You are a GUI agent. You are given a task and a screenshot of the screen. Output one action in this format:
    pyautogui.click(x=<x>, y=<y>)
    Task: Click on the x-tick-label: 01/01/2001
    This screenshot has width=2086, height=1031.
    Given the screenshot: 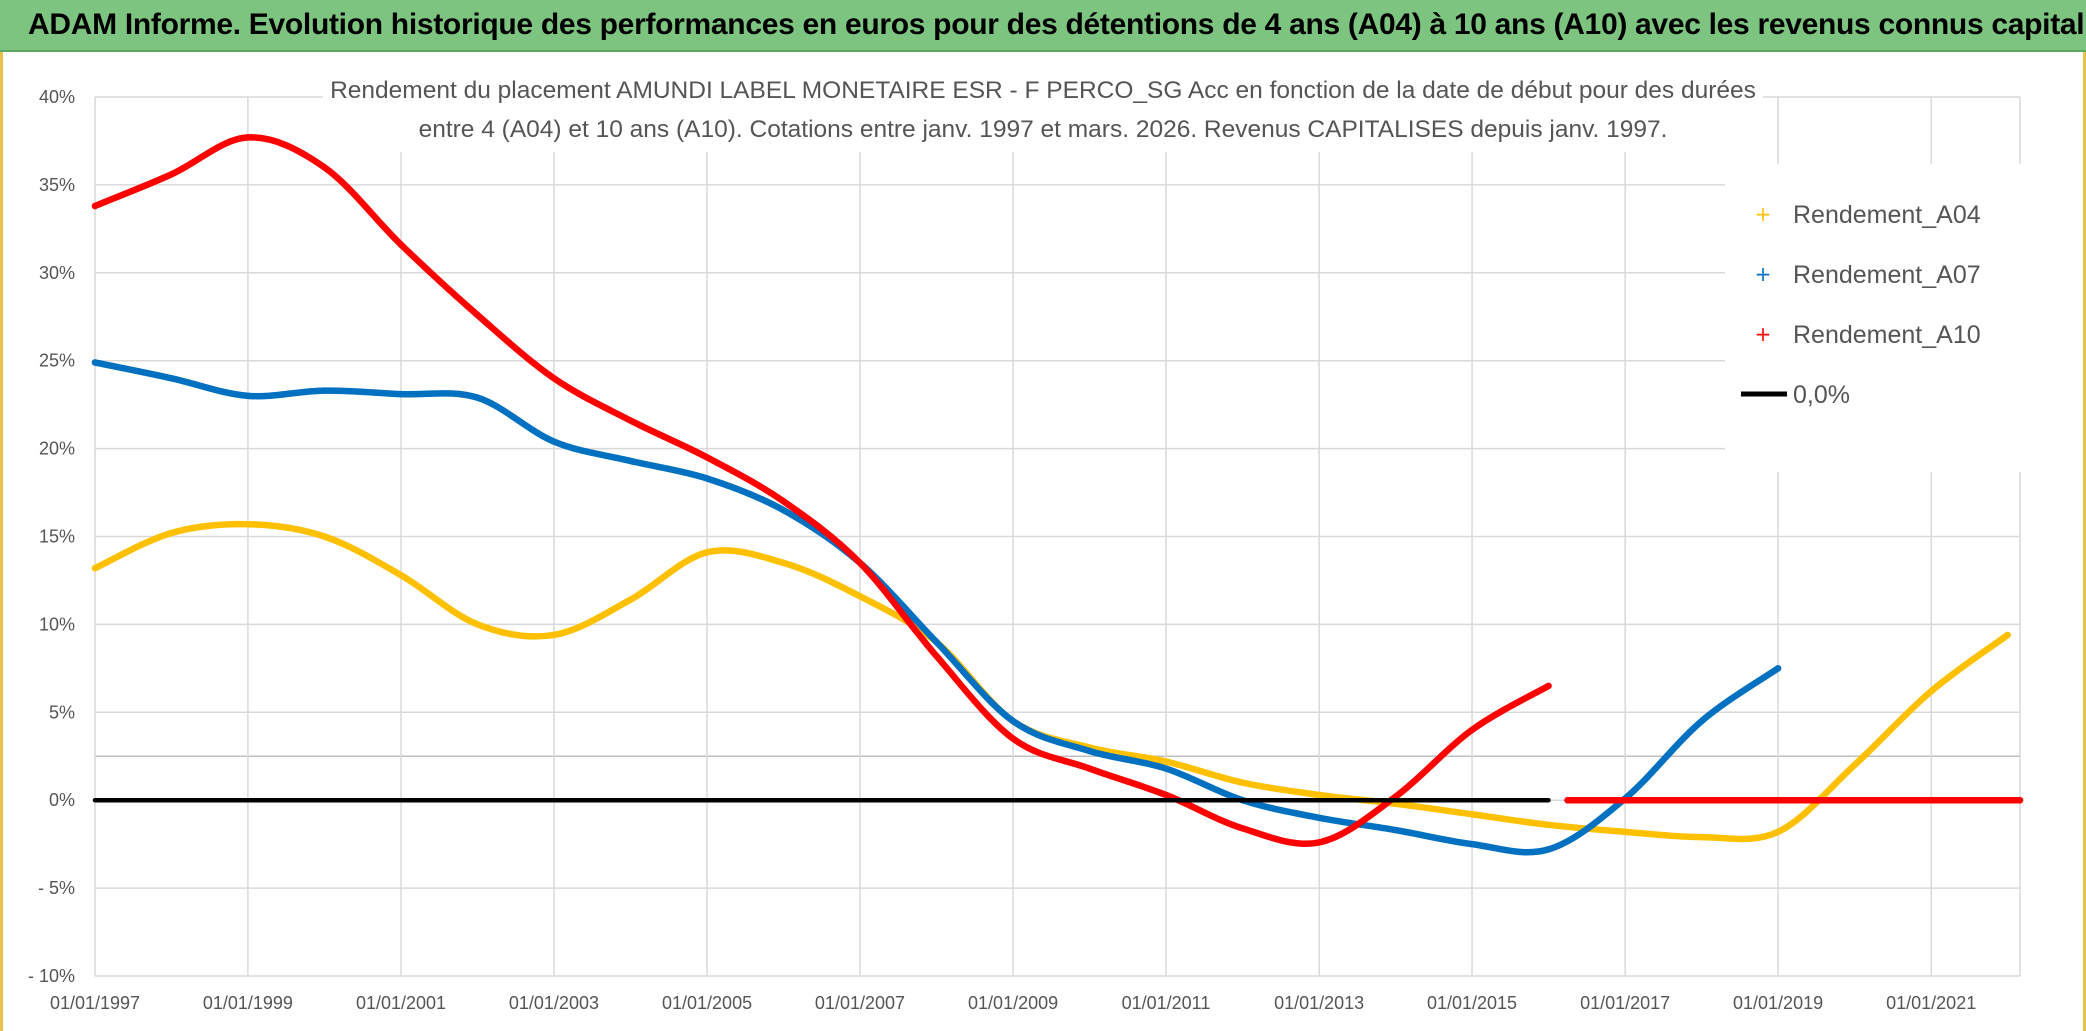 What is the action you would take?
    pyautogui.click(x=401, y=1003)
    